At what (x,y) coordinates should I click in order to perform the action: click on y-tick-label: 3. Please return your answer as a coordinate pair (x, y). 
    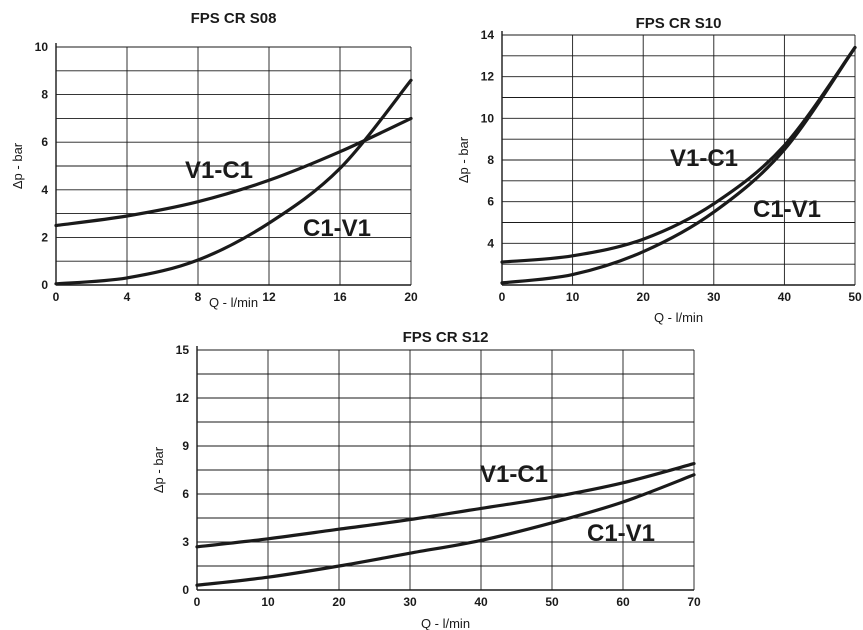
    Looking at the image, I should click on (185, 542).